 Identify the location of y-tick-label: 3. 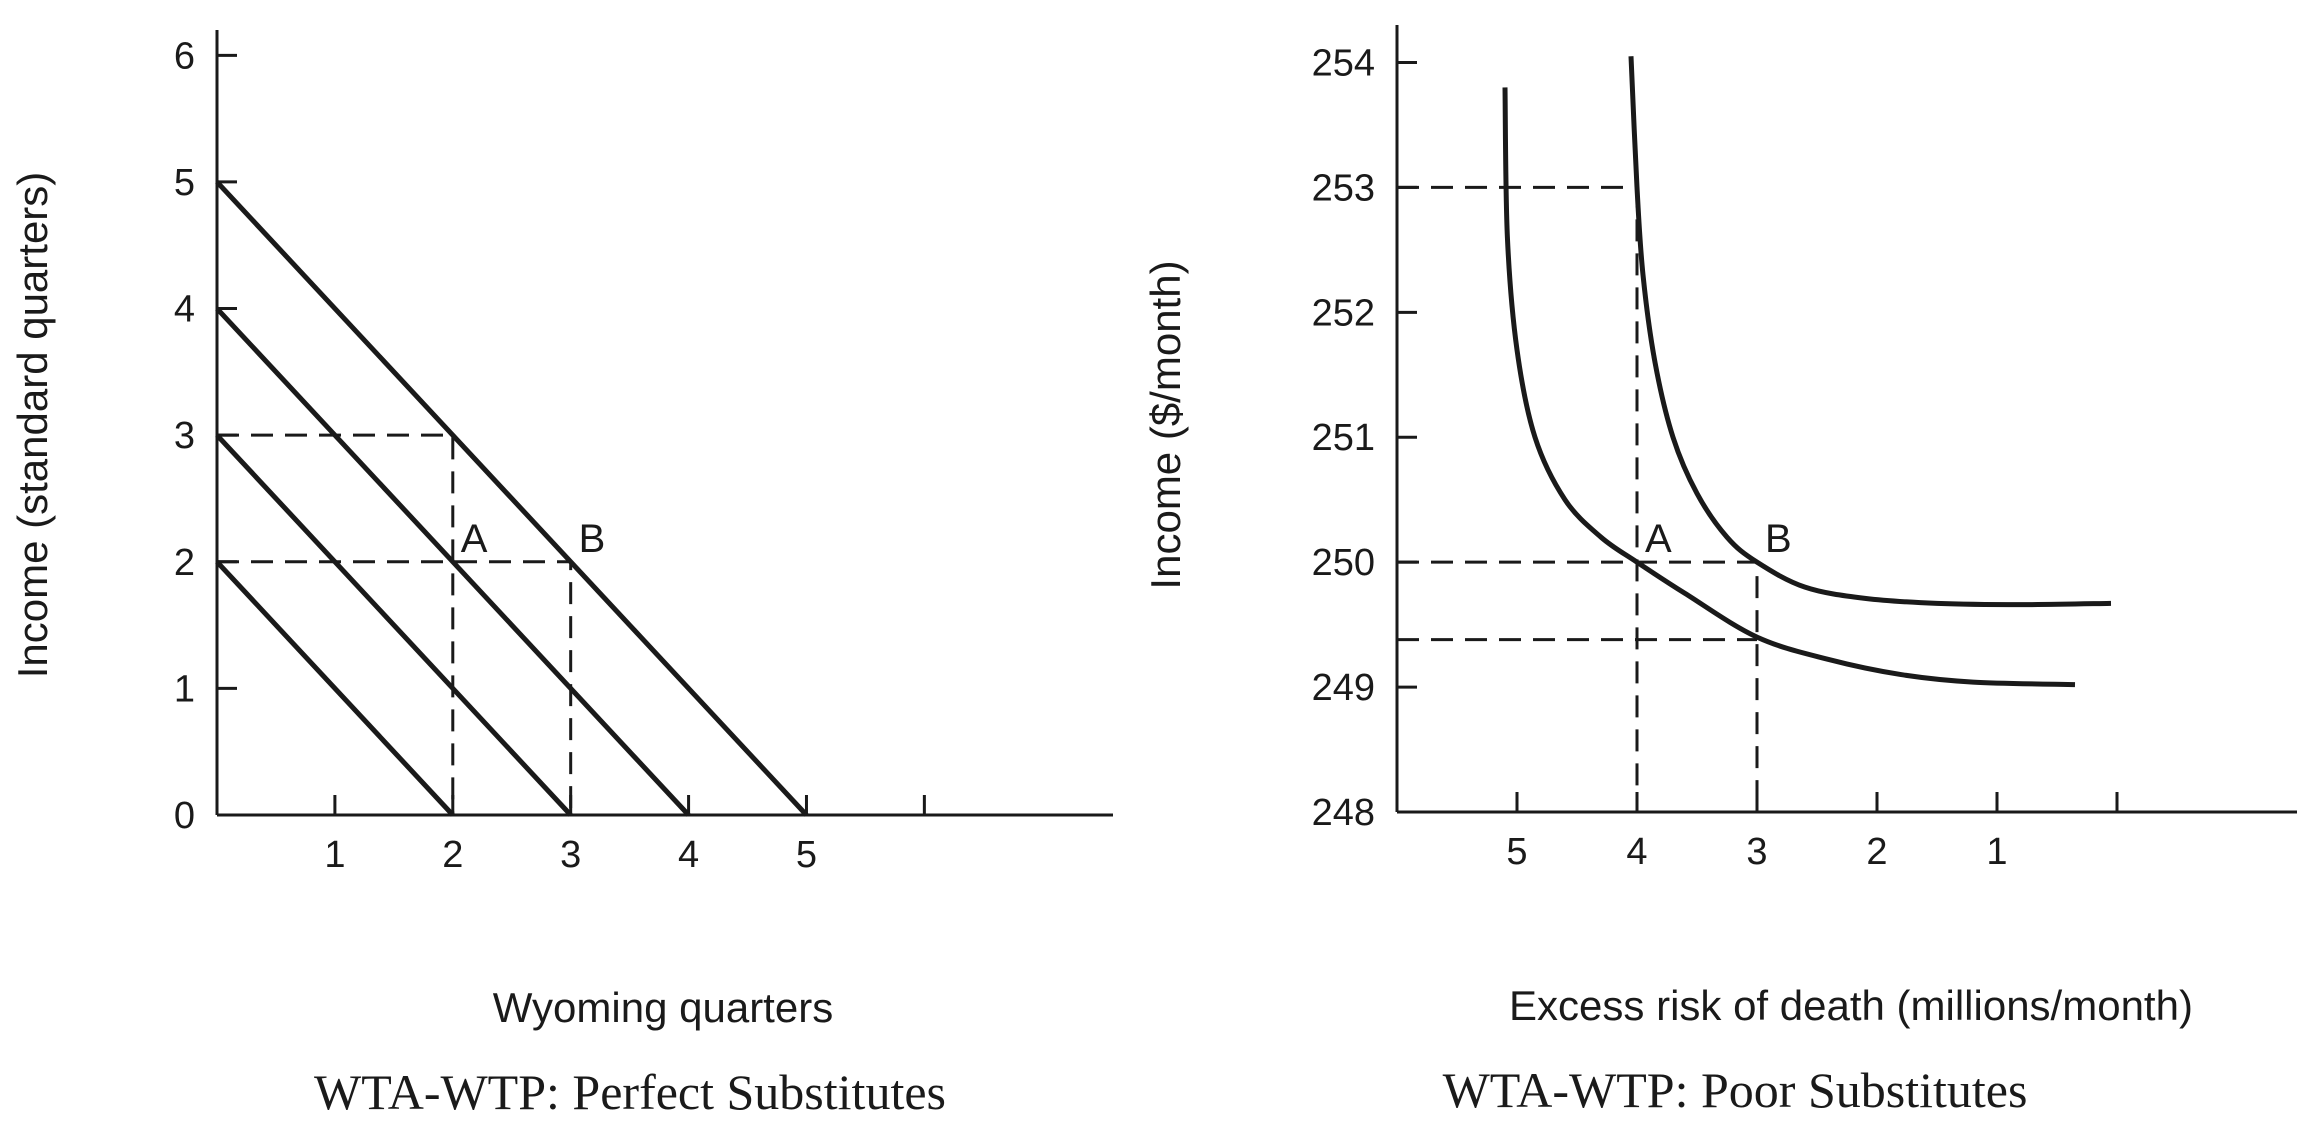
(184, 436).